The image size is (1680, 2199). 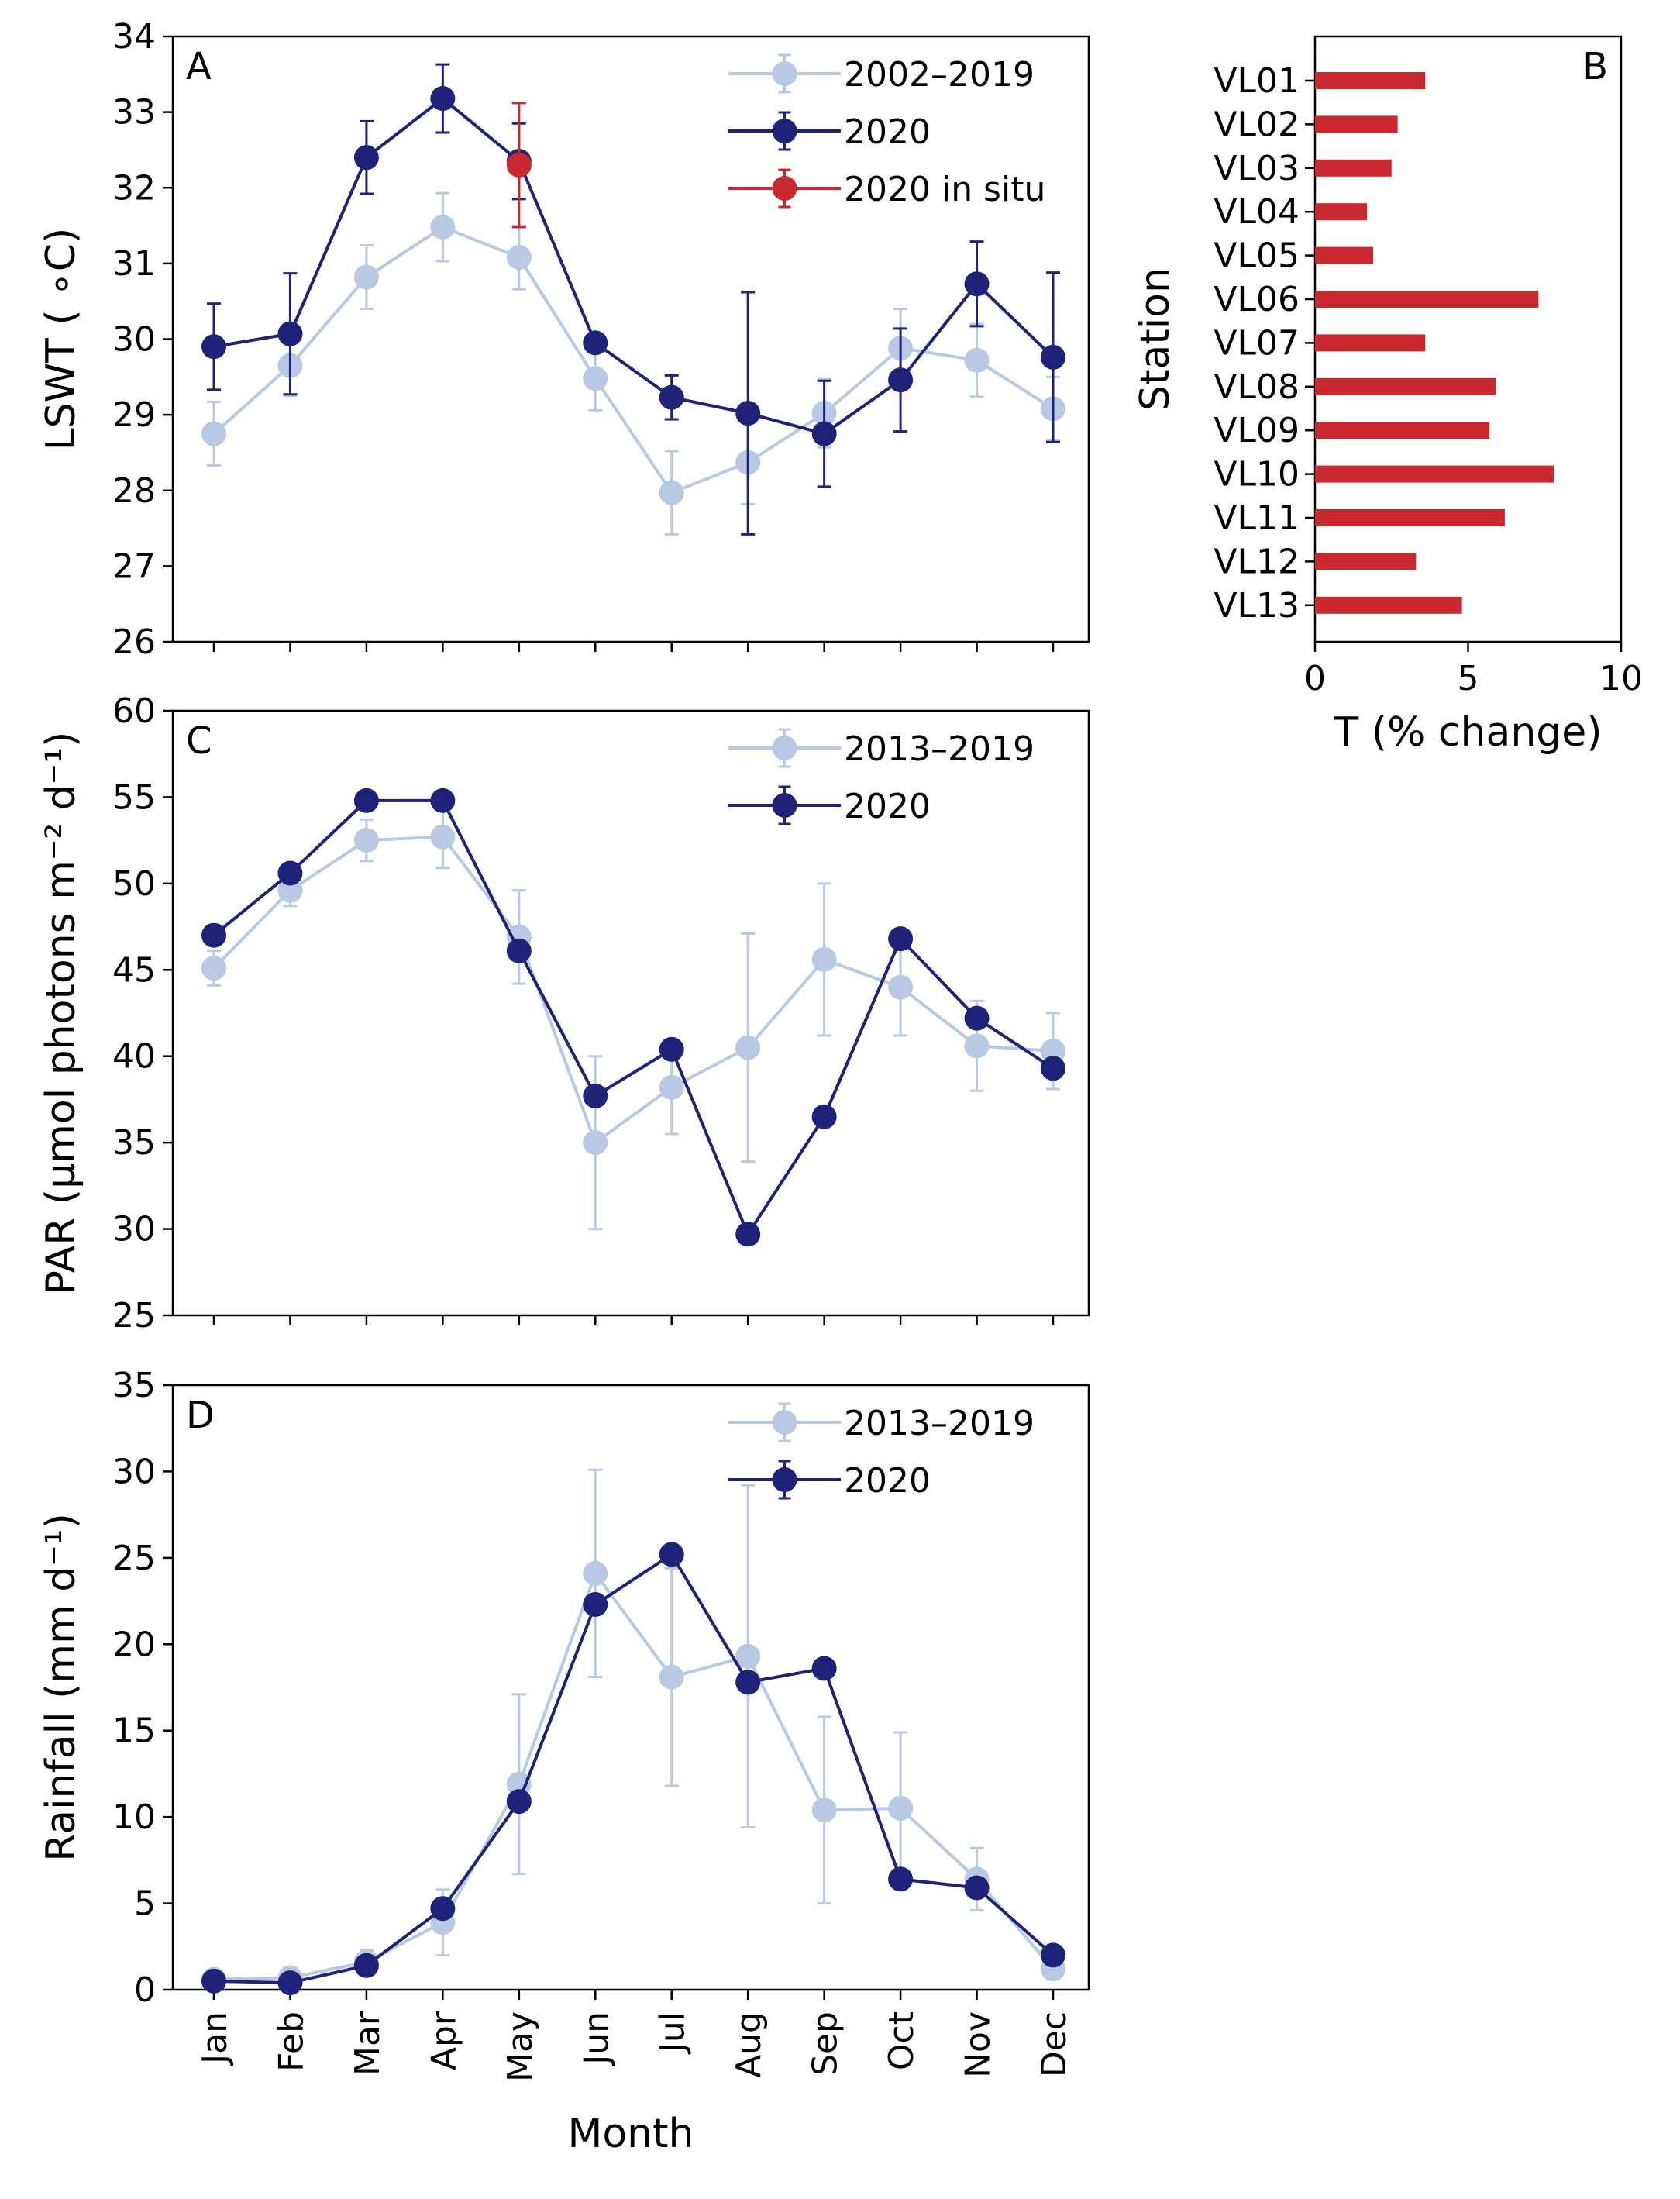 What do you see at coordinates (1257, 212) in the screenshot?
I see `y-tick-label: VL04` at bounding box center [1257, 212].